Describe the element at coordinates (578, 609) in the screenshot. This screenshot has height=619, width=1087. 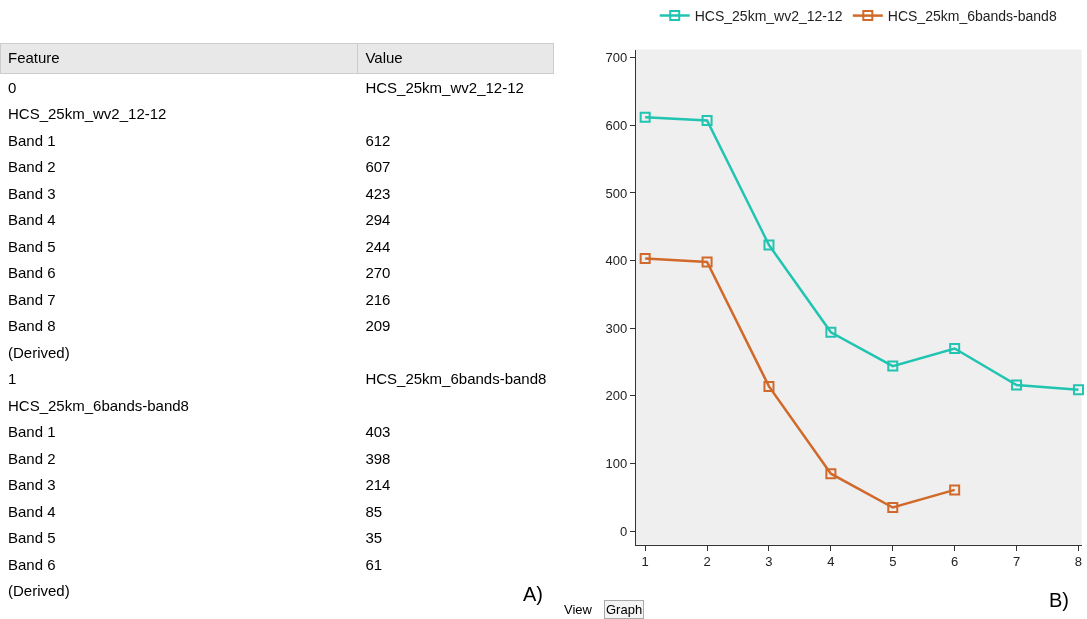
I see `text: View` at that location.